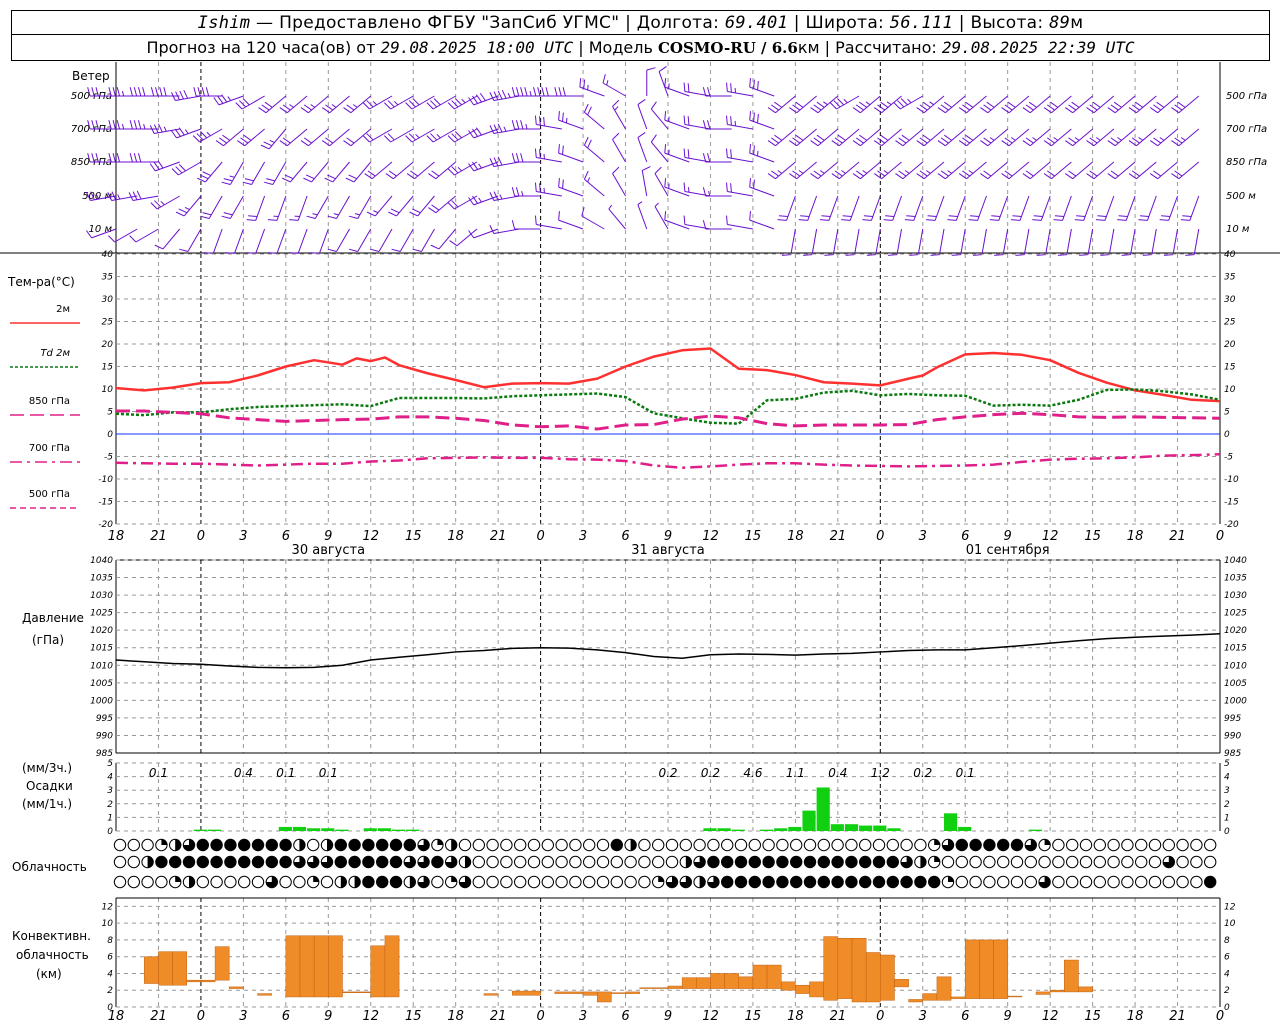 The width and height of the screenshot is (1280, 1024). Describe the element at coordinates (108, 390) in the screenshot. I see `y-tick-left: 10` at that location.